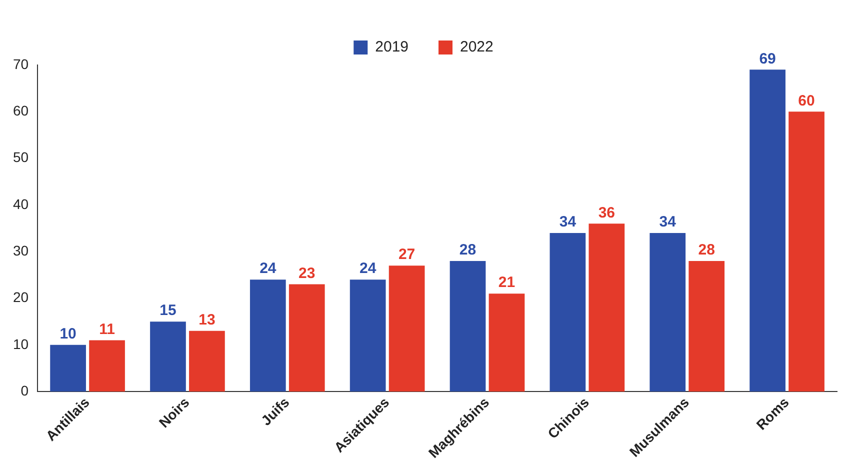  Describe the element at coordinates (477, 47) in the screenshot. I see `legend-label: 2022` at that location.